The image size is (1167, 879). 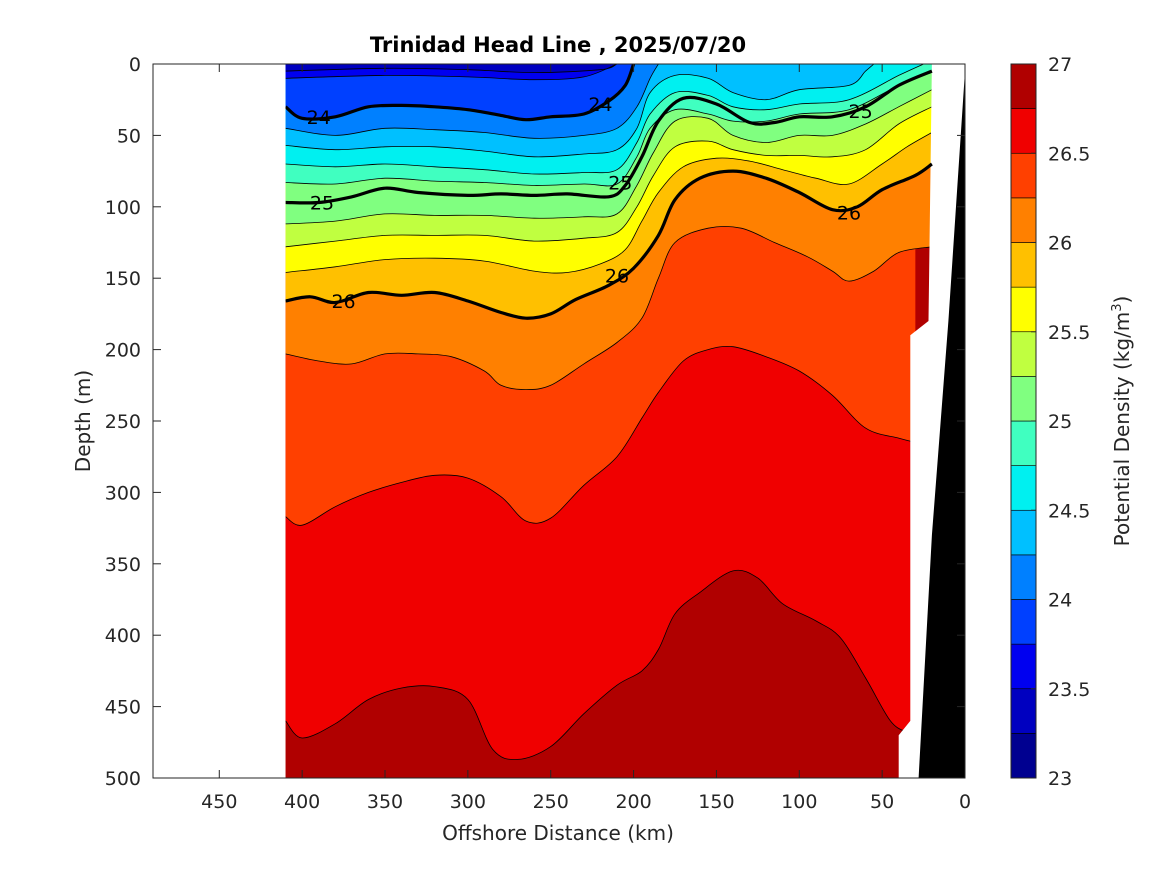 I want to click on x-axis-label: Offshore Distance (km), so click(x=558, y=833).